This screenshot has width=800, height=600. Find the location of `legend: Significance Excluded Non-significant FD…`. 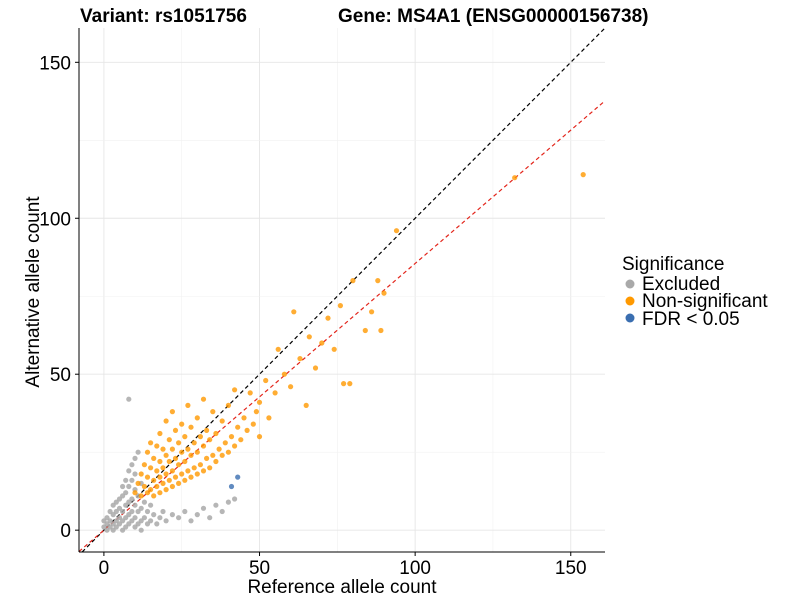

legend: Significance Excluded Non-significant FD… is located at coordinates (695, 292).